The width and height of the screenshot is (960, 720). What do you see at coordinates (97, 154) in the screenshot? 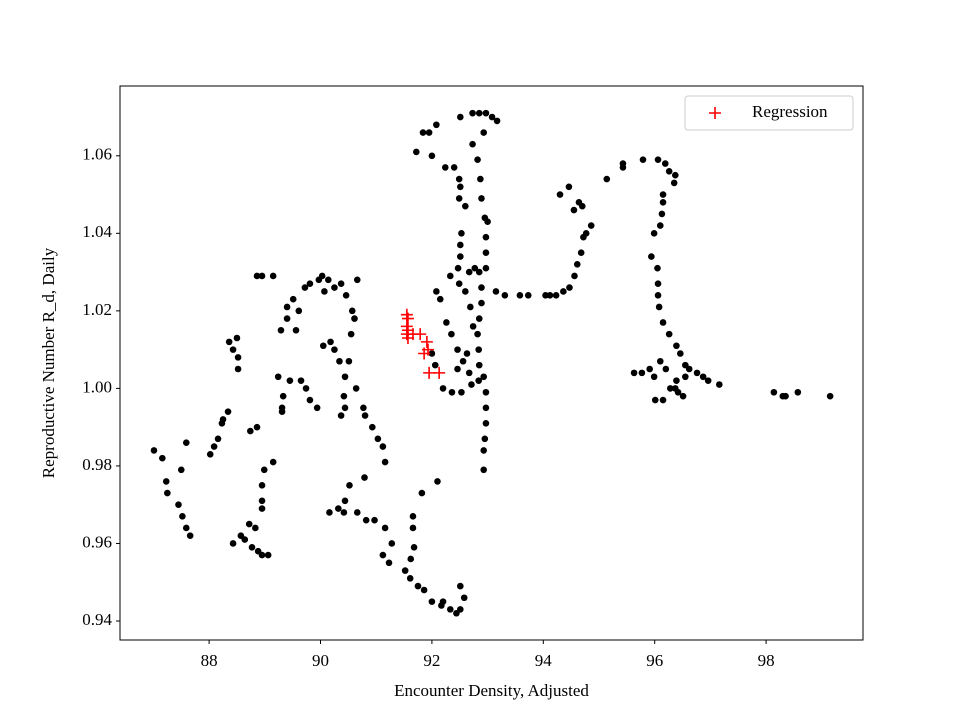
I see `y-tick-label: 1.06` at bounding box center [97, 154].